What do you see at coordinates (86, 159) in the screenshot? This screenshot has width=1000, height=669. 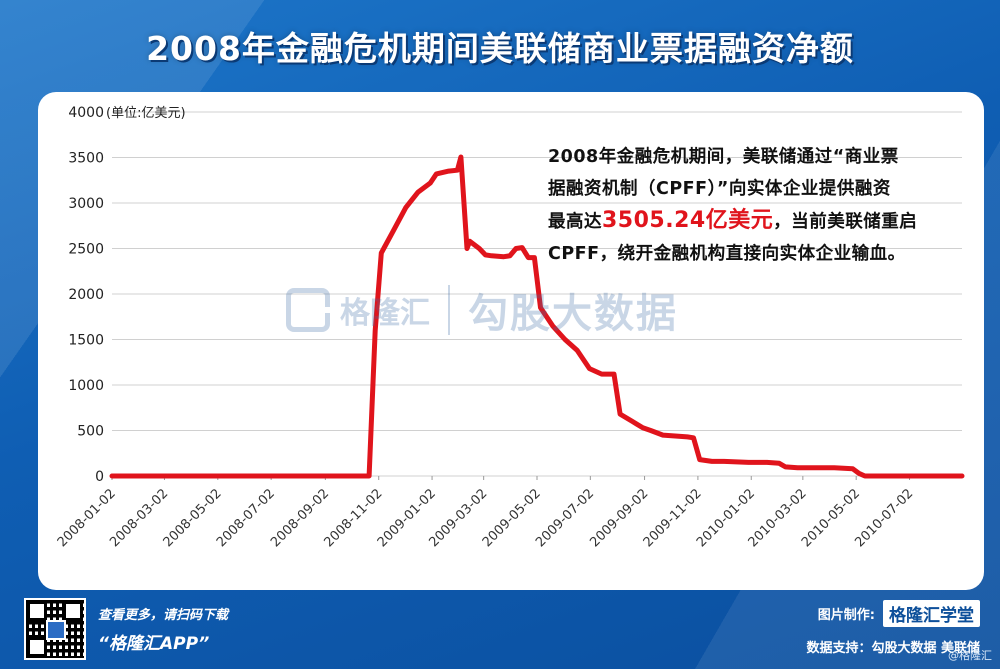 I see `y-tick-label: 3500` at bounding box center [86, 159].